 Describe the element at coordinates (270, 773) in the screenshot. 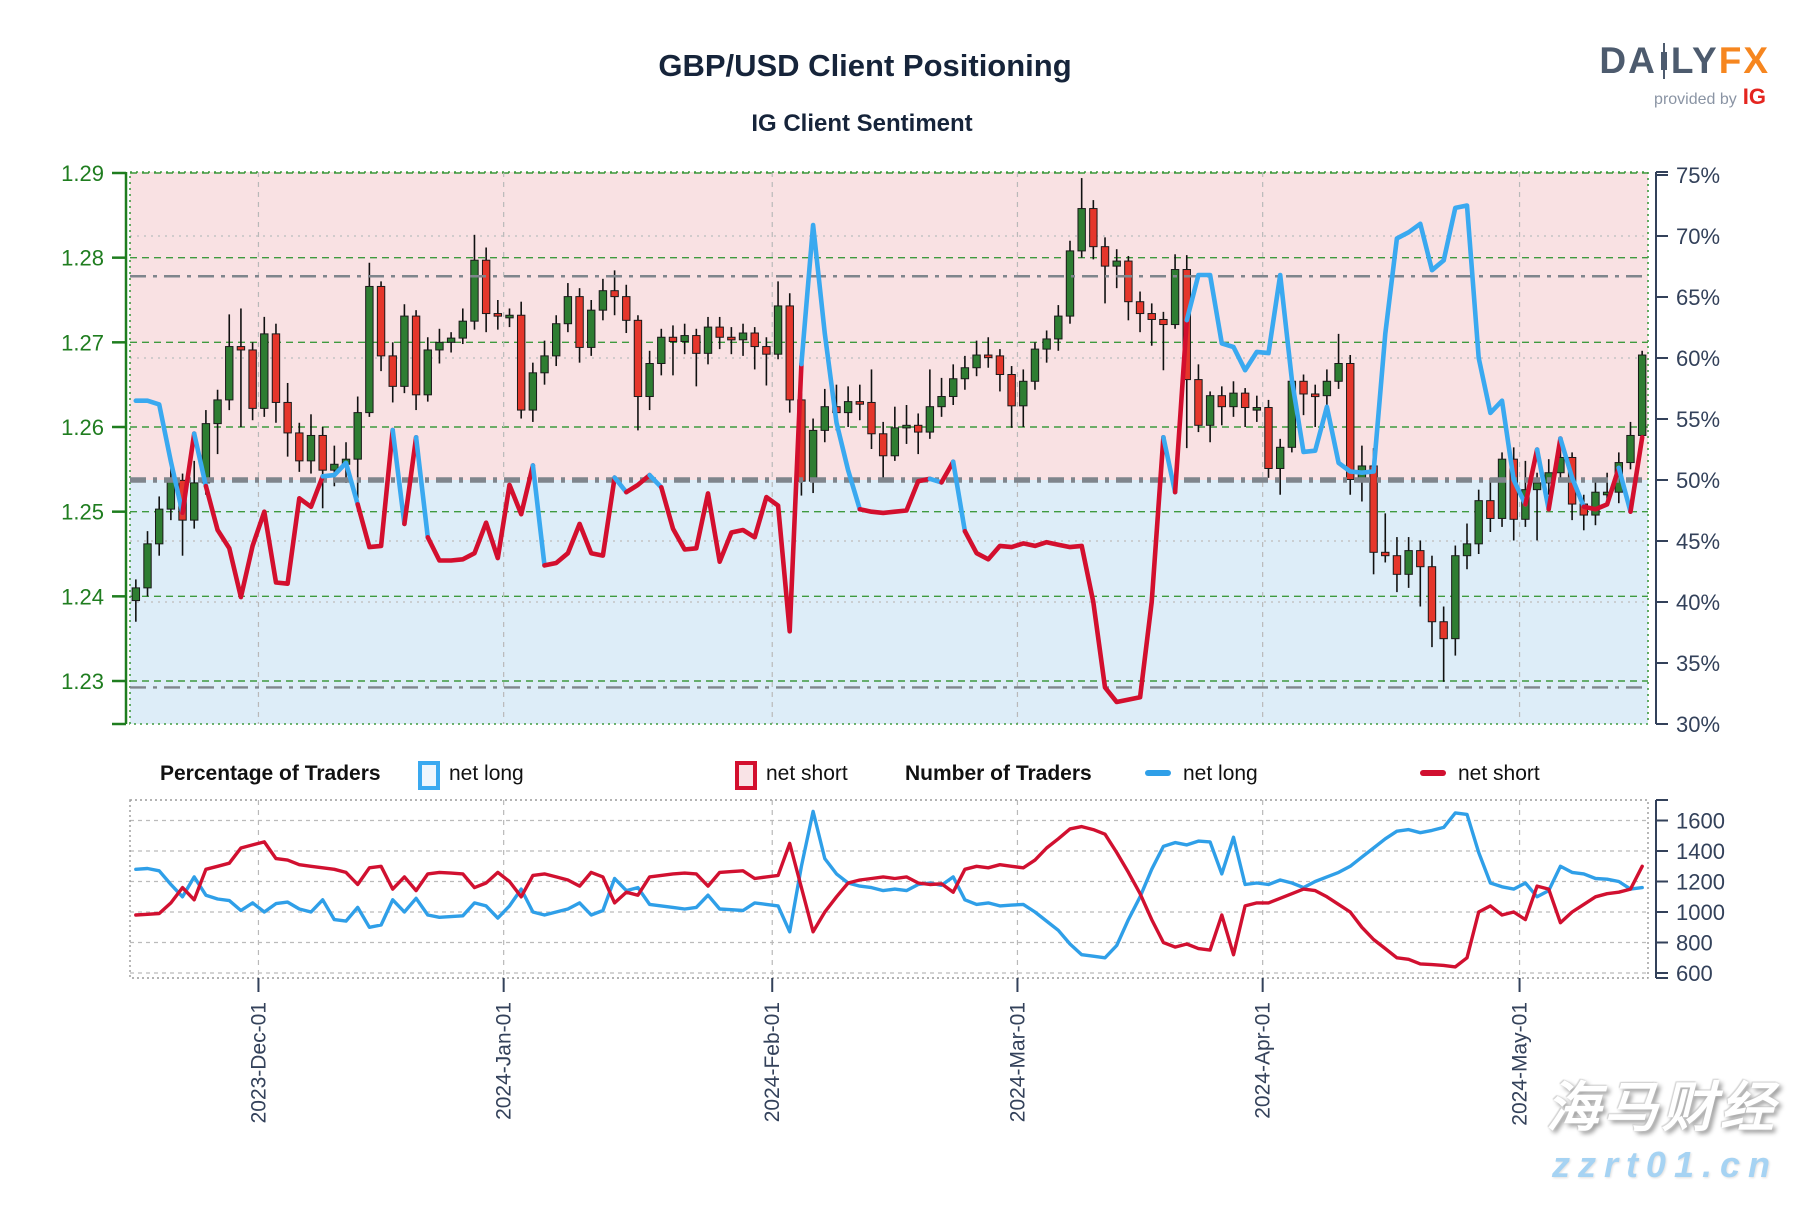

I see `legend-title-percentage: Percentage of Traders` at that location.